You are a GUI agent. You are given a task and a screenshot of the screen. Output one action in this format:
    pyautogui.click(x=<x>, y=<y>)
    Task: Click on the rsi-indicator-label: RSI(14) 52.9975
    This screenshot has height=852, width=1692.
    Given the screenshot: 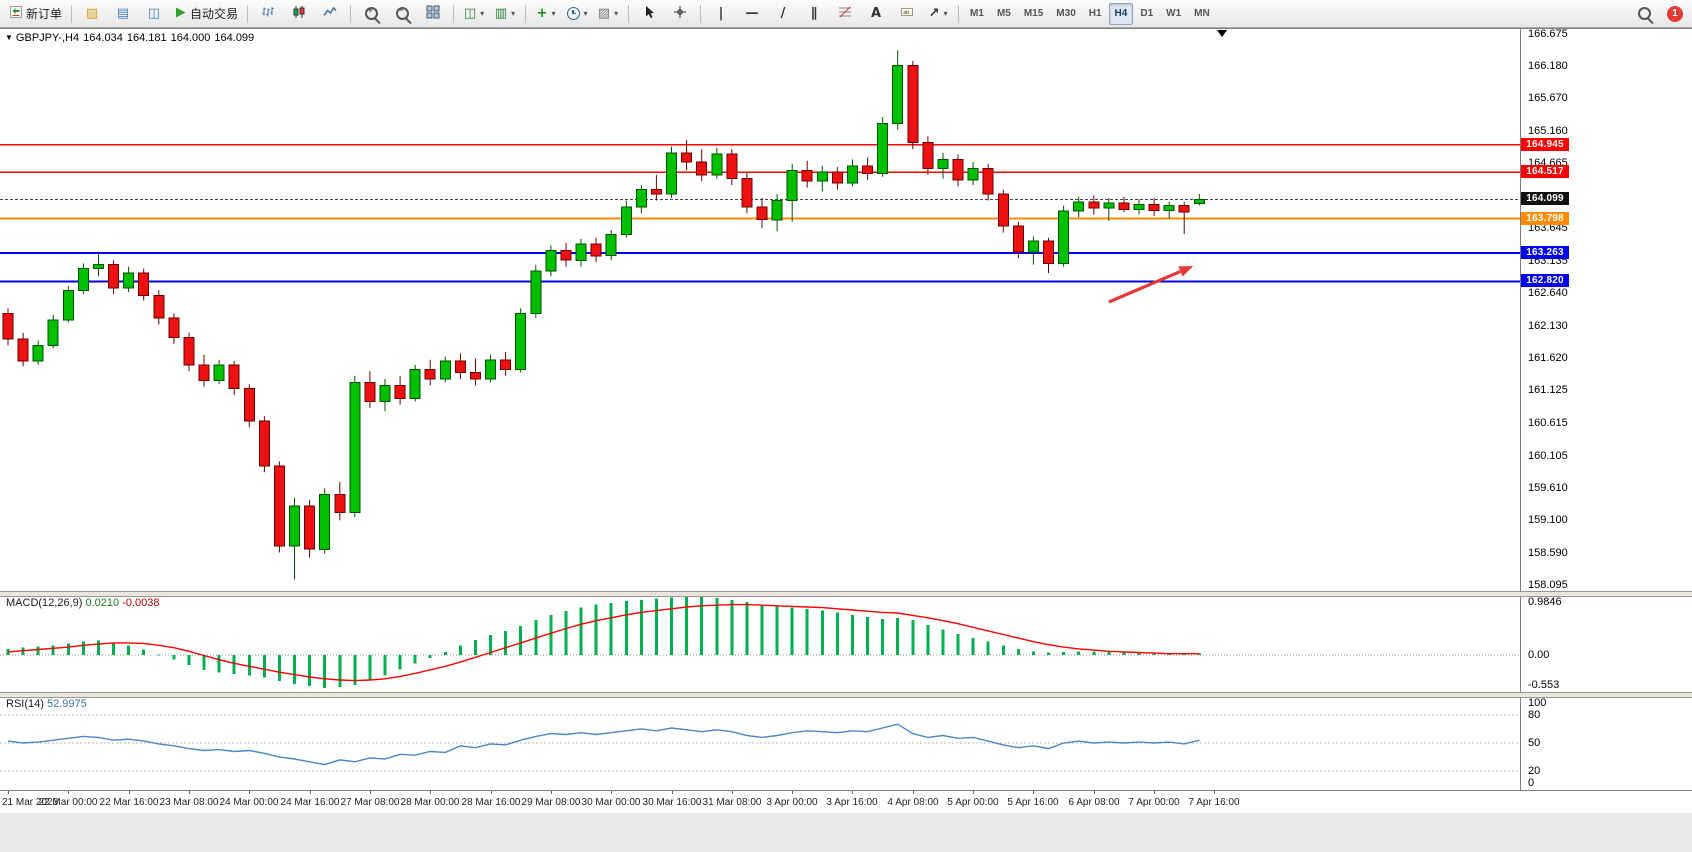 What is the action you would take?
    pyautogui.click(x=46, y=704)
    